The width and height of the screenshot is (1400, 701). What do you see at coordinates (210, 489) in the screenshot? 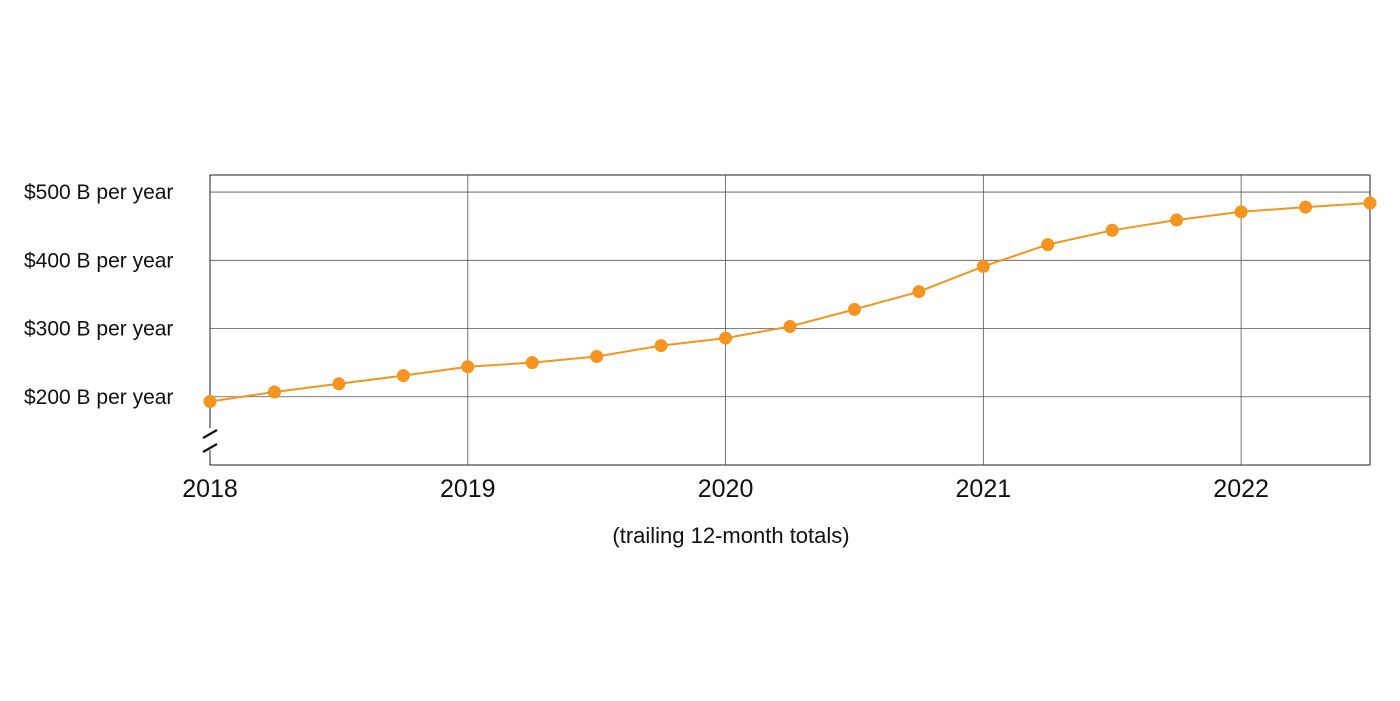
I see `x-tick-label: 2018` at bounding box center [210, 489].